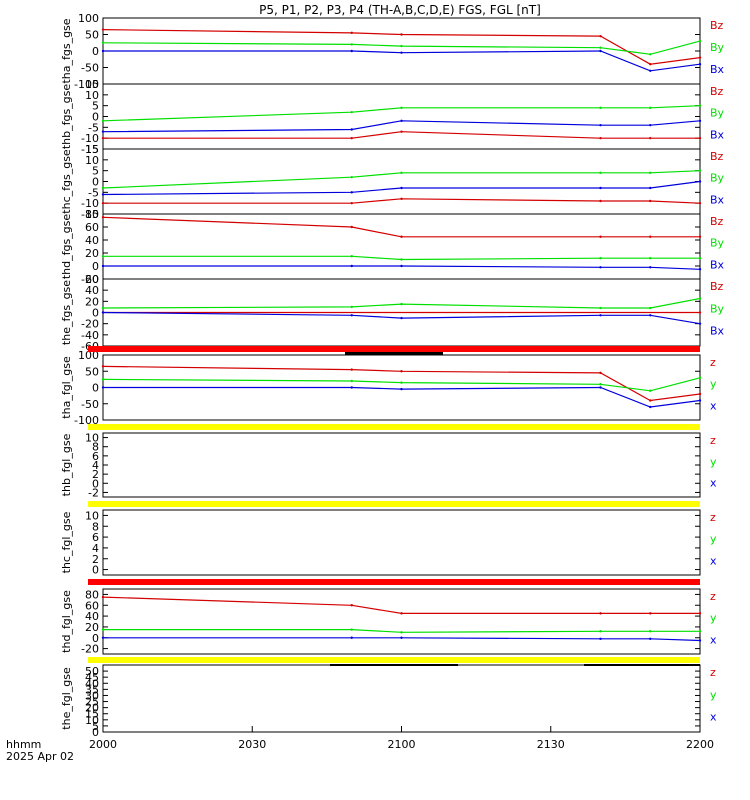 The image size is (750, 800). I want to click on y-tick-label: 15, so click(92, 149).